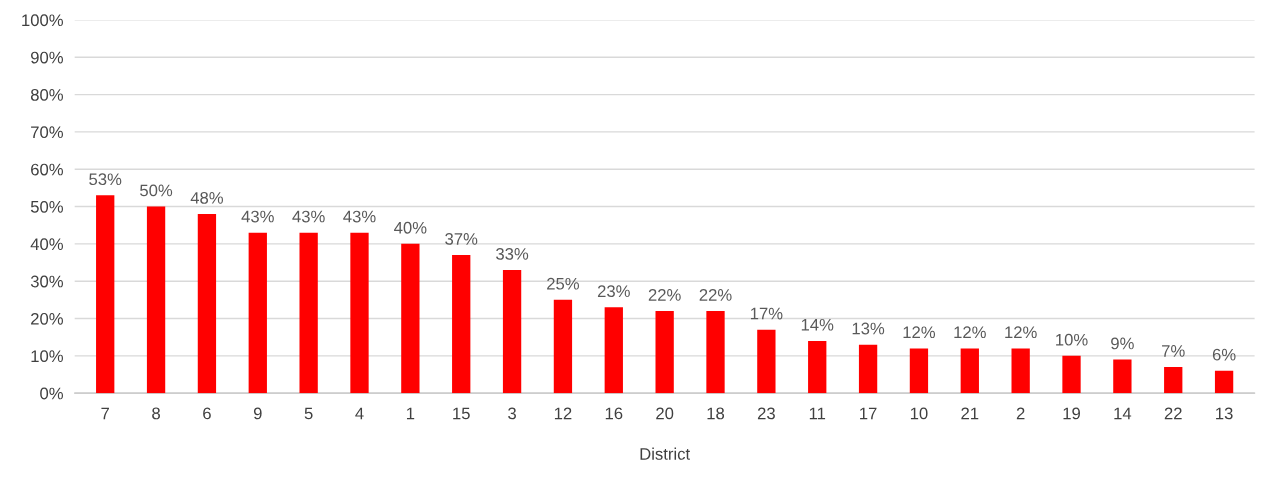  What do you see at coordinates (1071, 413) in the screenshot?
I see `x-tick-label: 19` at bounding box center [1071, 413].